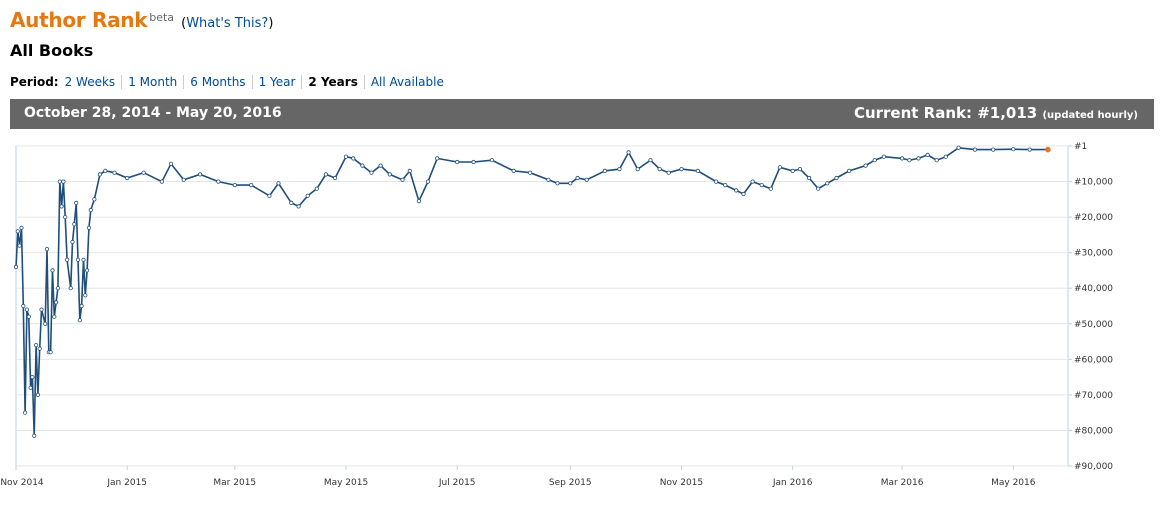 Image resolution: width=1165 pixels, height=520 pixels. I want to click on x-tick-label: Jan 2016, so click(792, 483).